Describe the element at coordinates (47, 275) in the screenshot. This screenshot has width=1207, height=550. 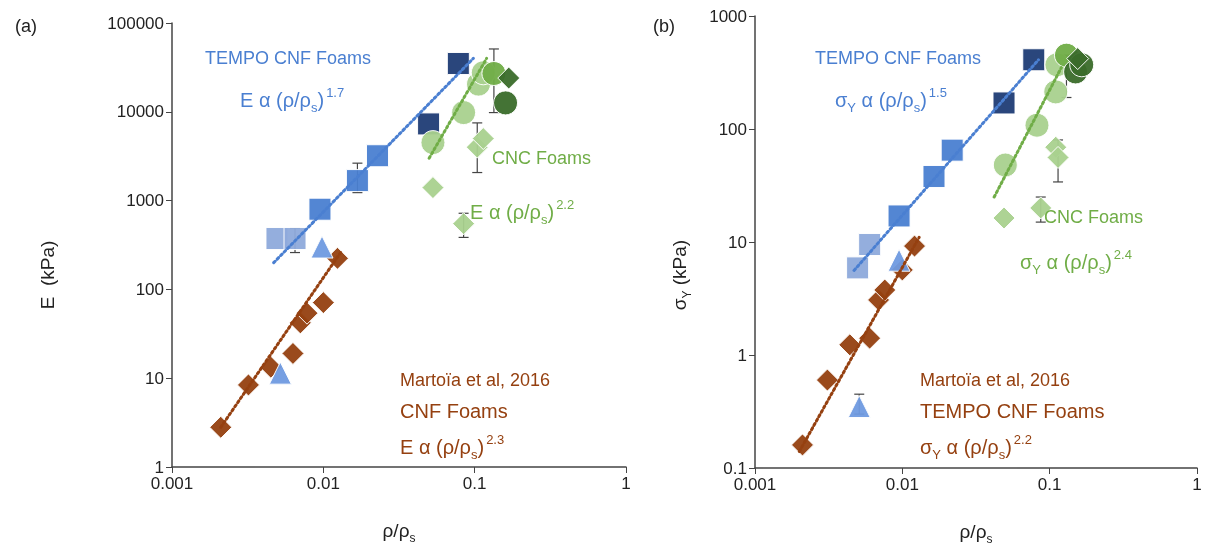
I see `y-axis-title: E (kPa)` at that location.